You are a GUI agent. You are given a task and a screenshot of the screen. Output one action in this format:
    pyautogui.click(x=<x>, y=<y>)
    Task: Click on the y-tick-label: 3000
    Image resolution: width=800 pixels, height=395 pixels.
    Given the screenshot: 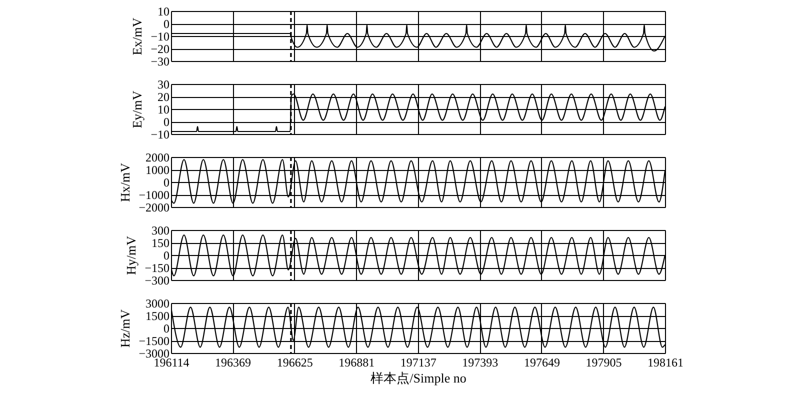 What is the action you would take?
    pyautogui.click(x=158, y=303)
    